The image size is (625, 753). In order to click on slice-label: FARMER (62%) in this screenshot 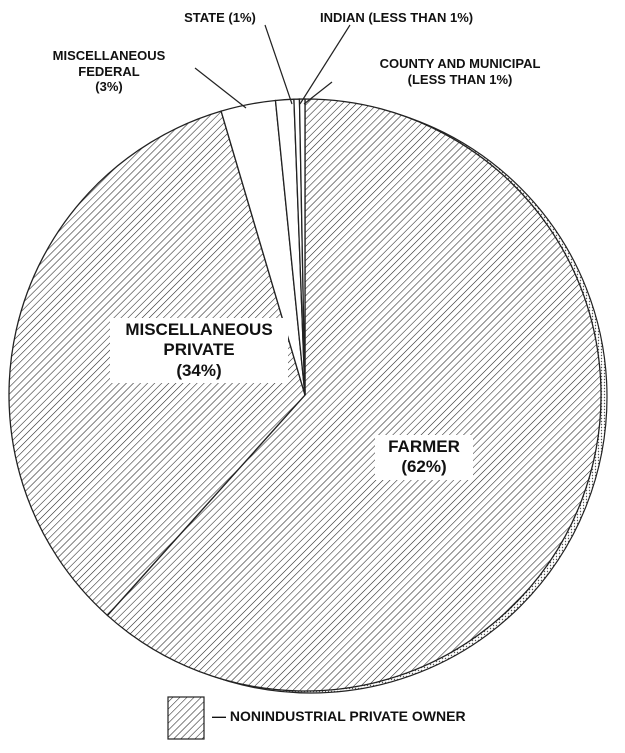, I will do `click(424, 457)`.